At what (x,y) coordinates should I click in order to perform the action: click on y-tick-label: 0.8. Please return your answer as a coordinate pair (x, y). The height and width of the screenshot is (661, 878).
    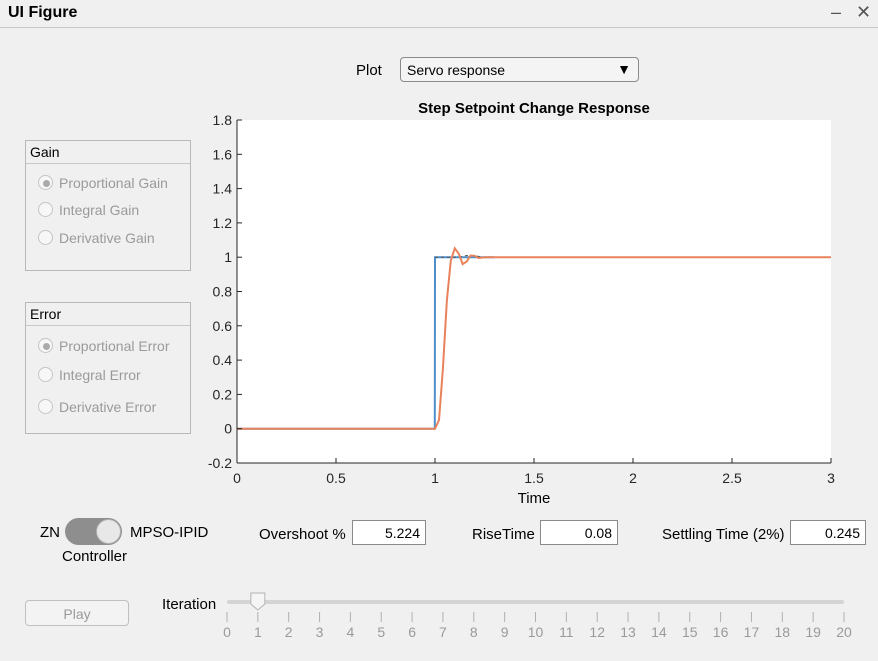
    Looking at the image, I should click on (223, 292).